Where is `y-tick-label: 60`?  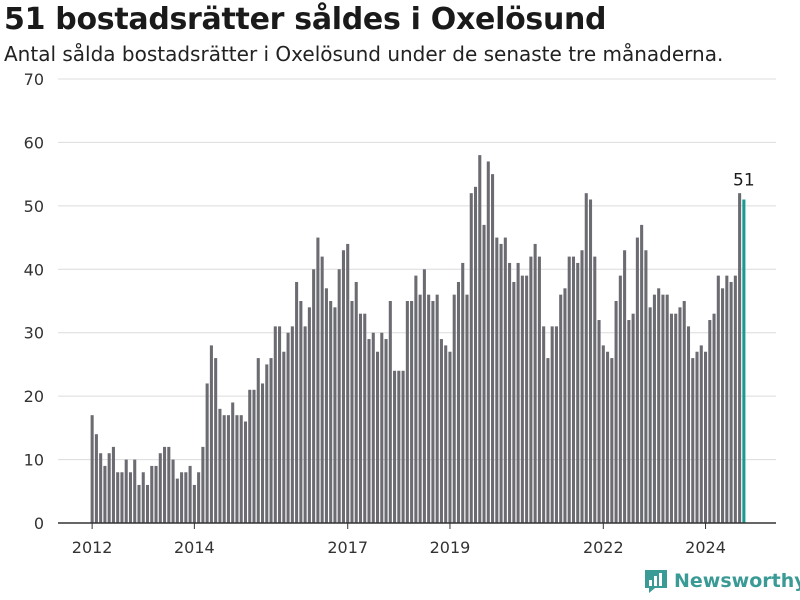 y-tick-label: 60 is located at coordinates (34, 142).